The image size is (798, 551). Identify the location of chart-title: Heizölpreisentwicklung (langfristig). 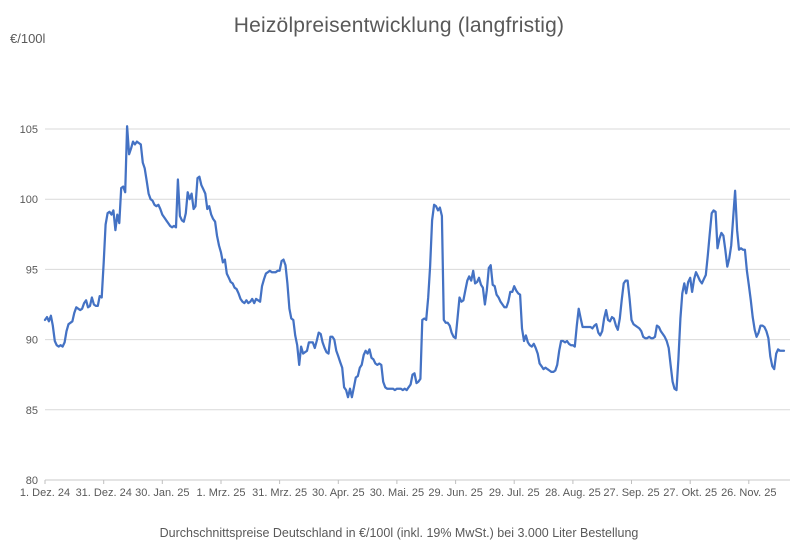
(399, 25).